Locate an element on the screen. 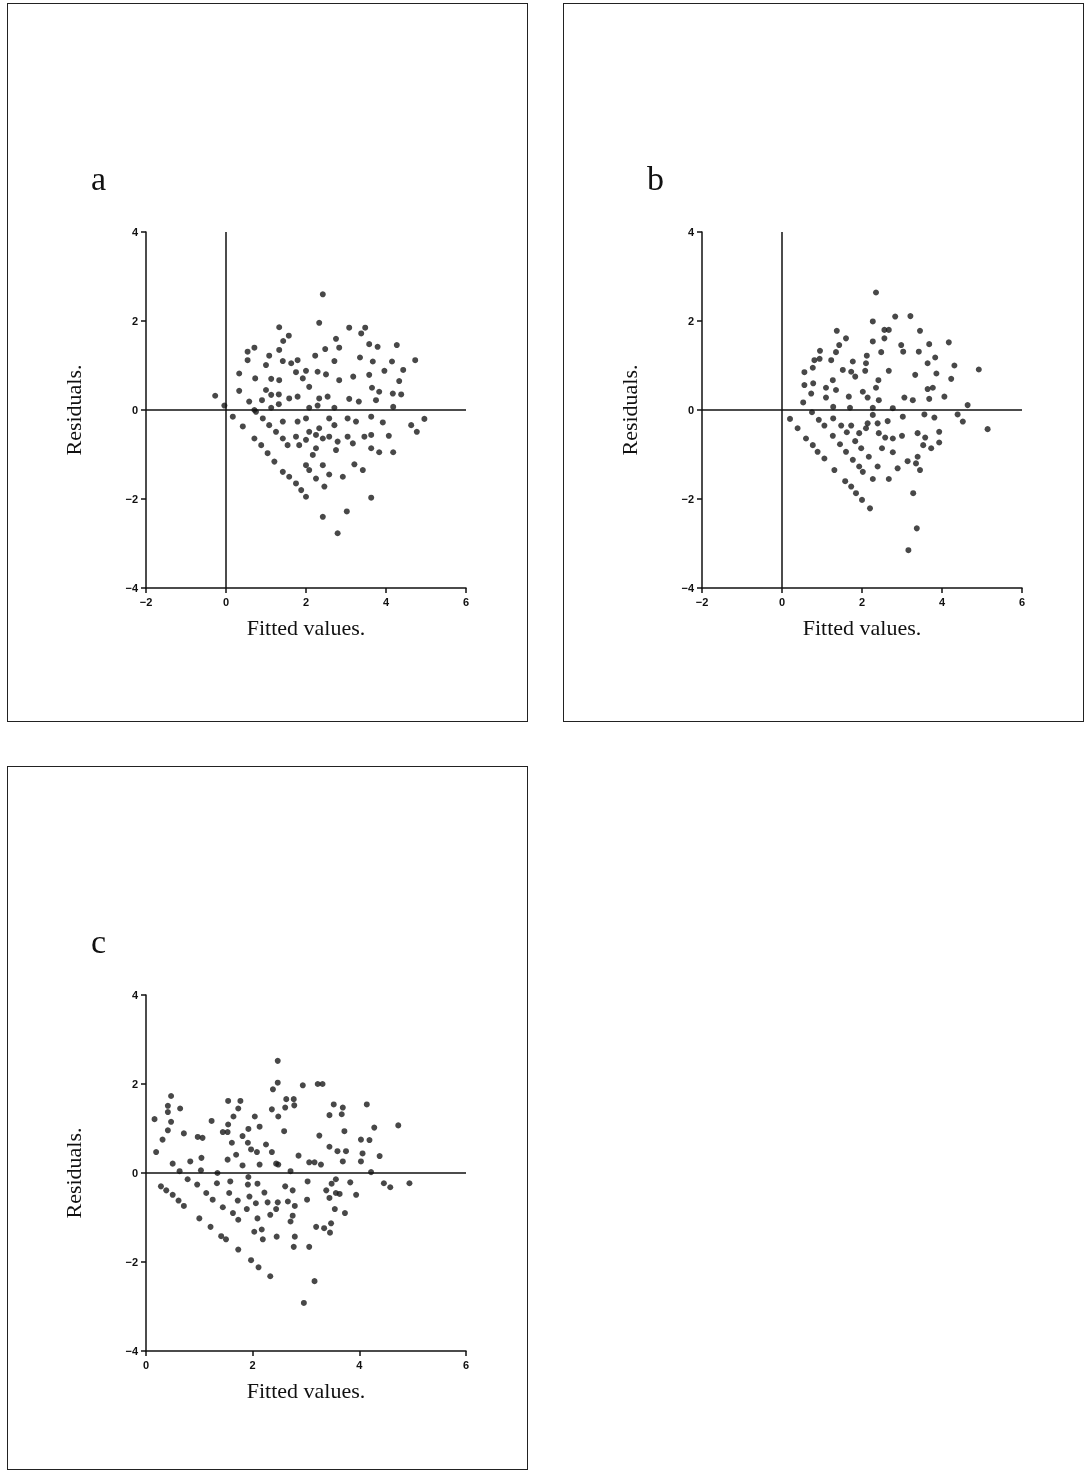 This screenshot has width=1090, height=1474. chart-title: a is located at coordinates (99, 178).